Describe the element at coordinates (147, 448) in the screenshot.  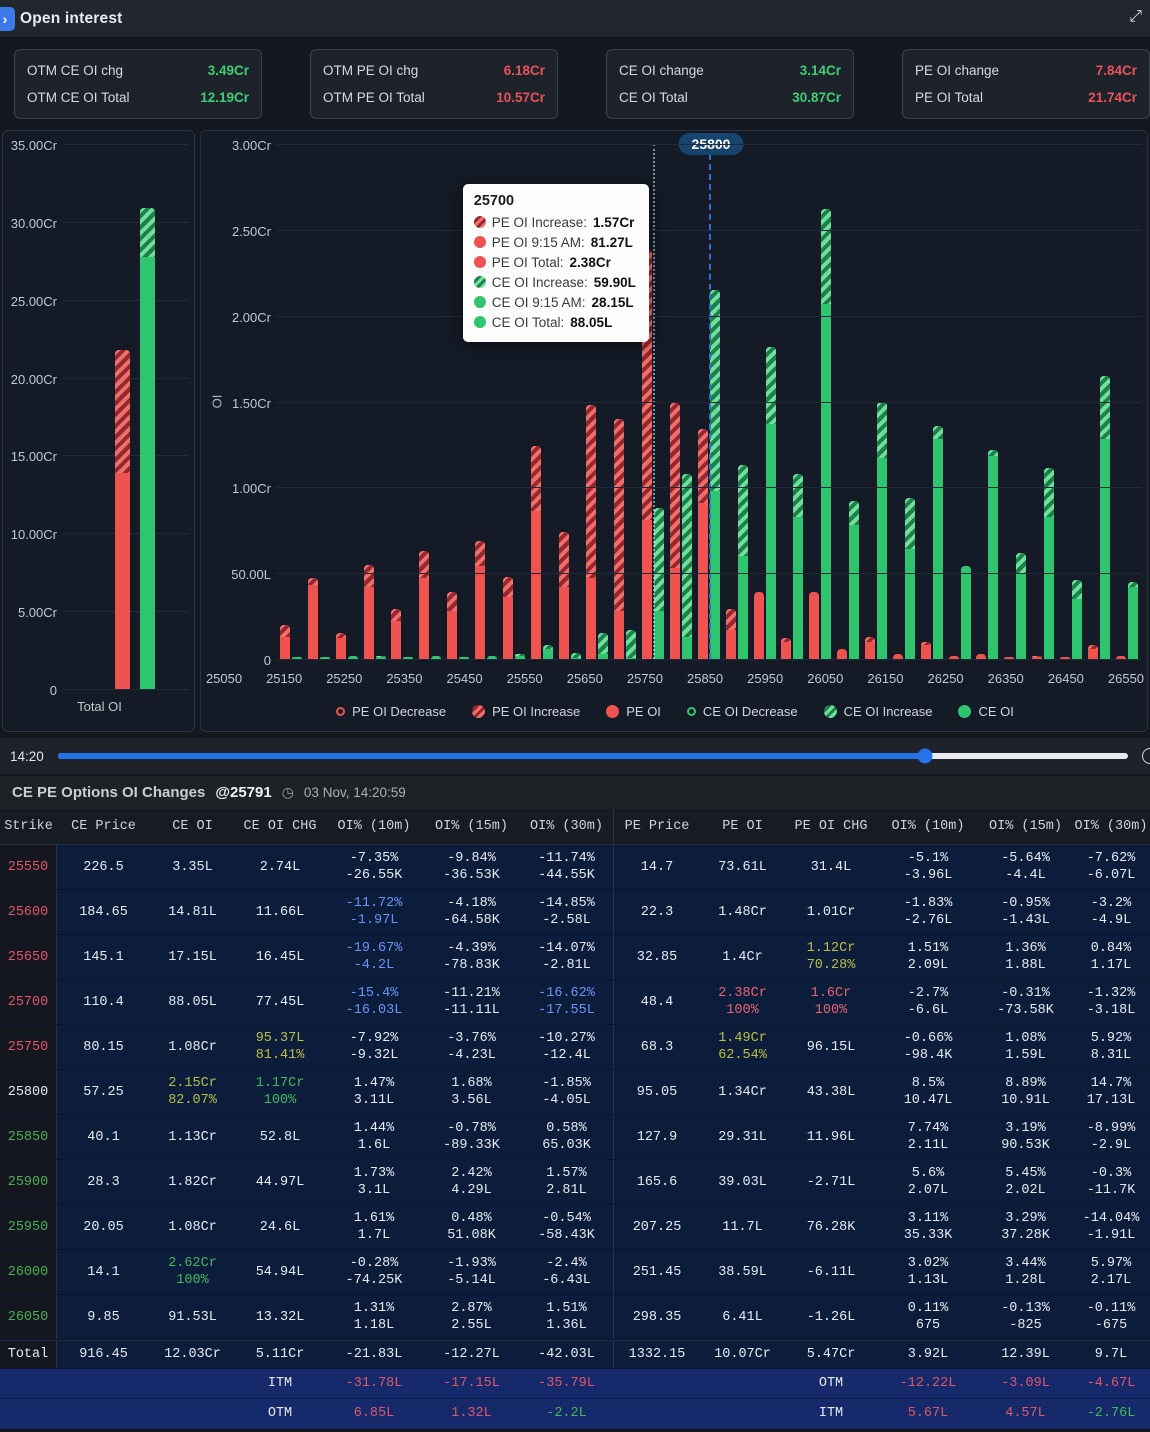
I see `ce-total-bar` at that location.